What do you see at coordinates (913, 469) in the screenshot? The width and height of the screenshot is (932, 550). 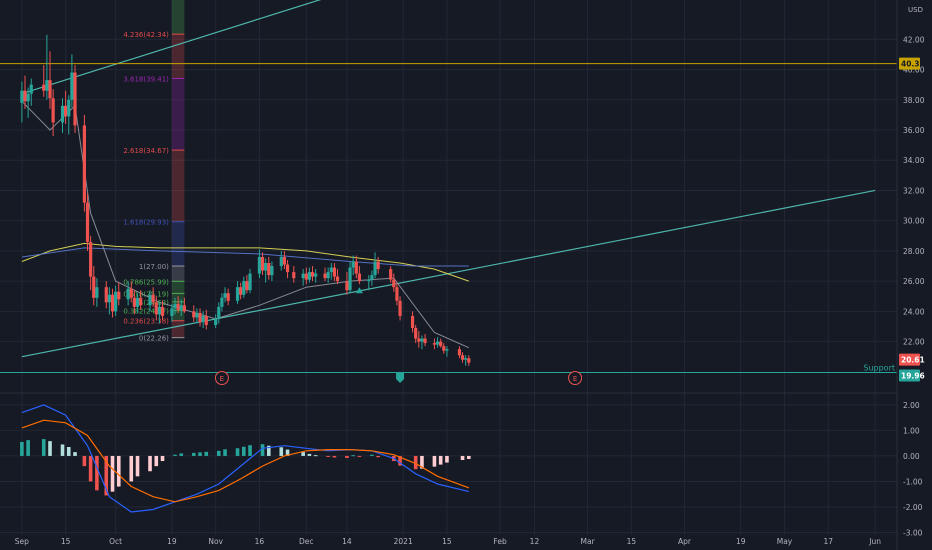 I see `macd-axis: 2.00 1.00 0.00 -1.00 -2.00 -3.00` at bounding box center [913, 469].